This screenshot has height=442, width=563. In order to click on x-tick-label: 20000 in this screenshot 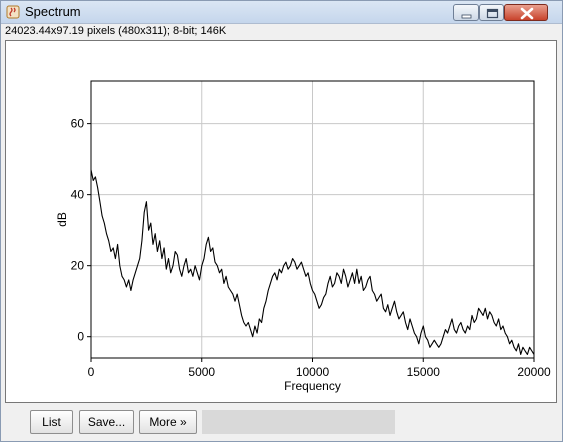, I will do `click(534, 372)`.